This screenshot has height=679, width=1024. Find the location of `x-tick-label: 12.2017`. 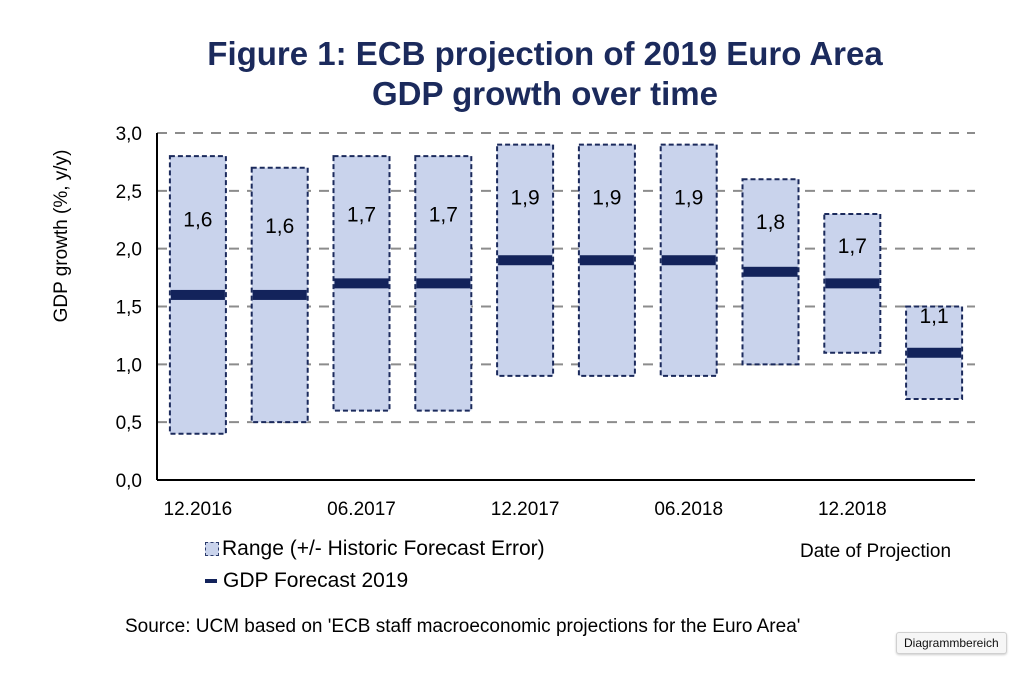

x-tick-label: 12.2017 is located at coordinates (525, 509).